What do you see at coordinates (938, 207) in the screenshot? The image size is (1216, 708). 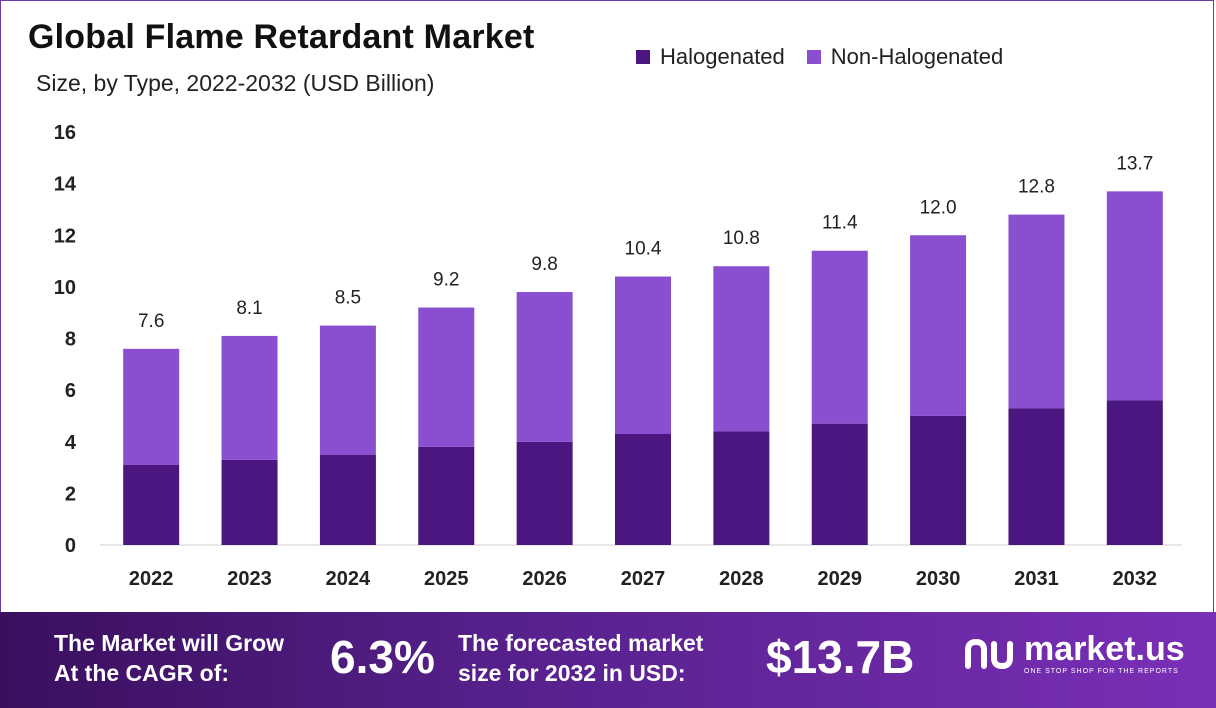 I see `data-label-2030: 12.0` at bounding box center [938, 207].